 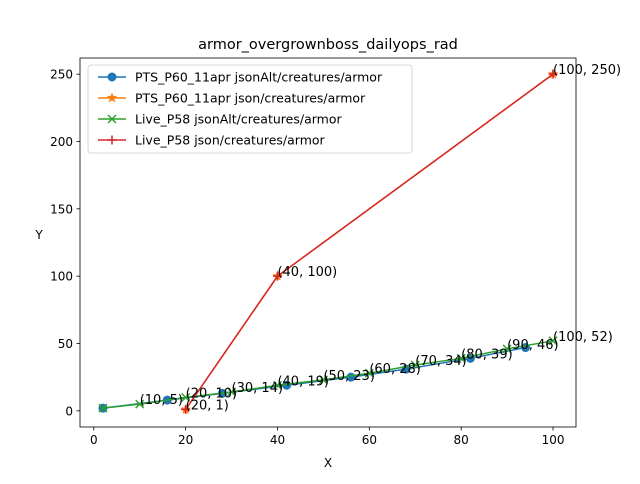 I want to click on legend-item-1: PTS_P60_11apr jsonAlt/creatures/armor, so click(x=240, y=77).